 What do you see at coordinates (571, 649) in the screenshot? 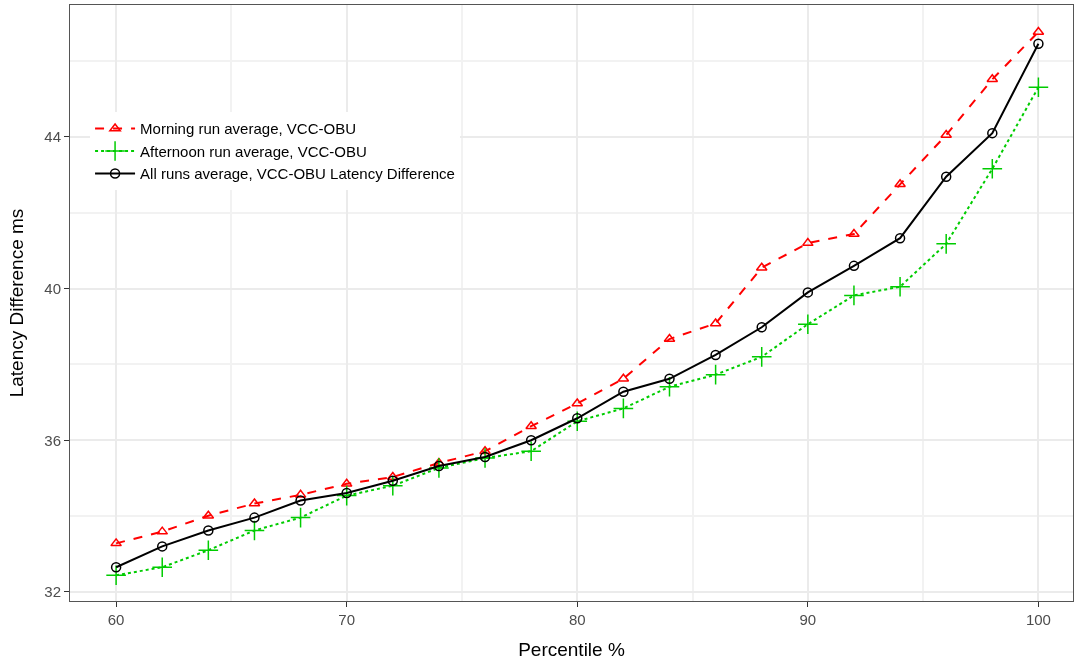
I see `x-axis-title: Percentile %` at bounding box center [571, 649].